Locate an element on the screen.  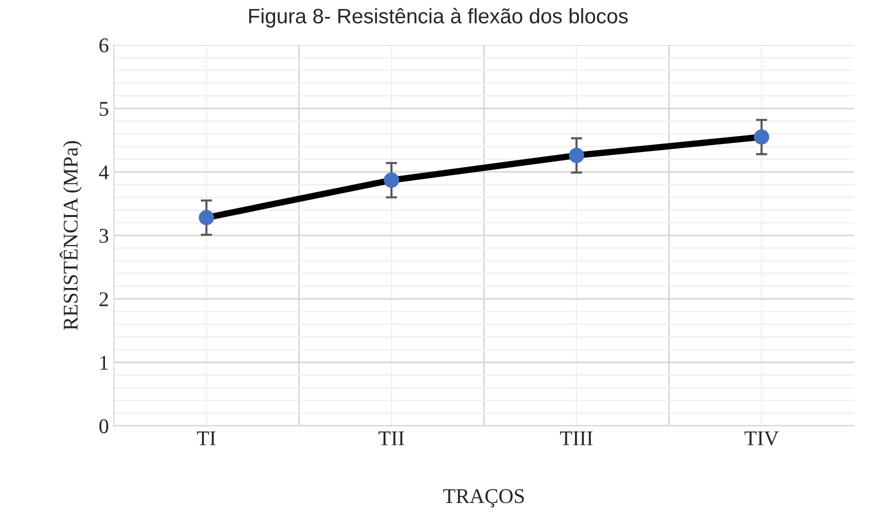
y-tick-label: 5 is located at coordinates (104, 109).